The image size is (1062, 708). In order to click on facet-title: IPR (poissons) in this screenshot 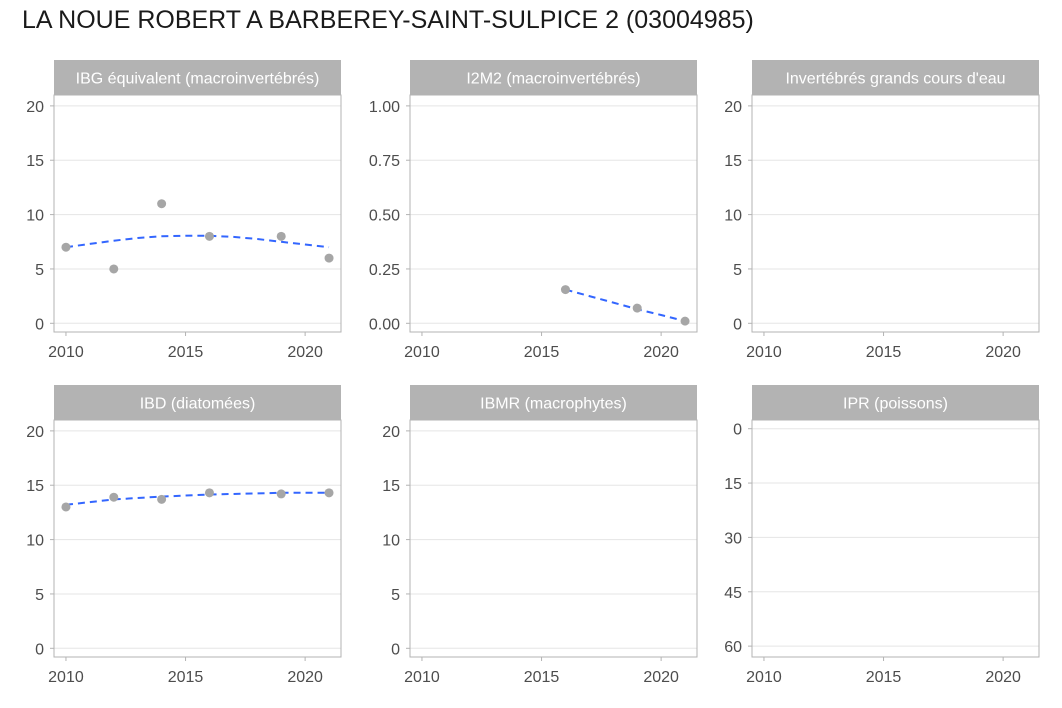, I will do `click(895, 404)`.